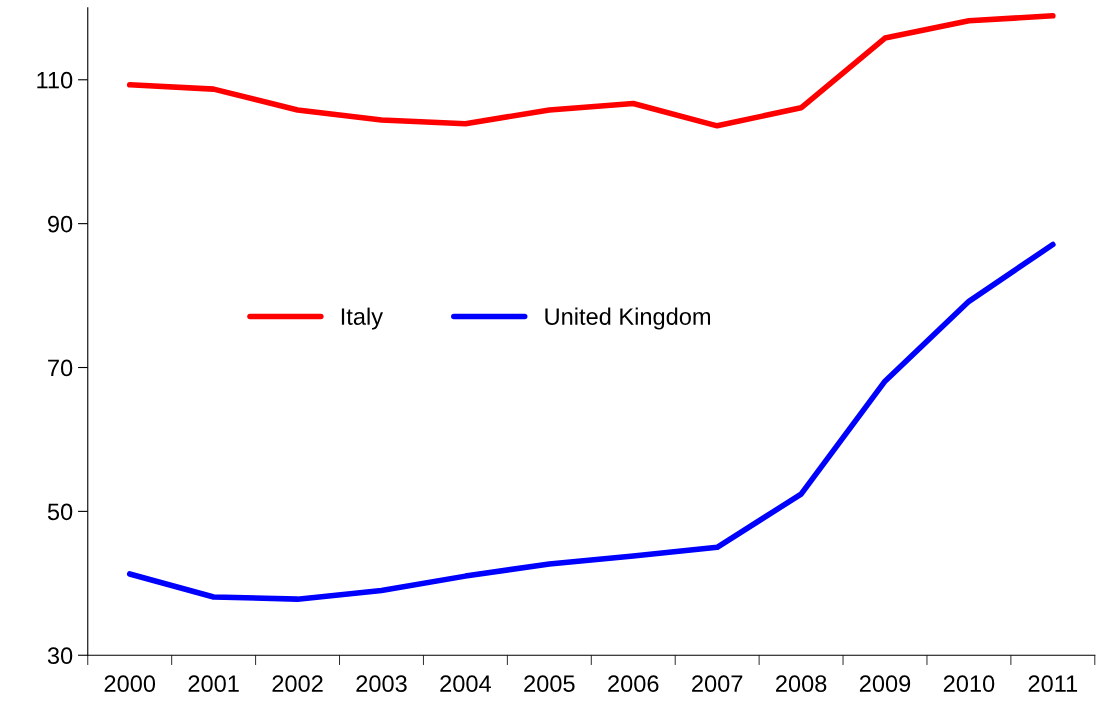 This screenshot has width=1097, height=713. What do you see at coordinates (297, 684) in the screenshot?
I see `x-tick-label: 2002` at bounding box center [297, 684].